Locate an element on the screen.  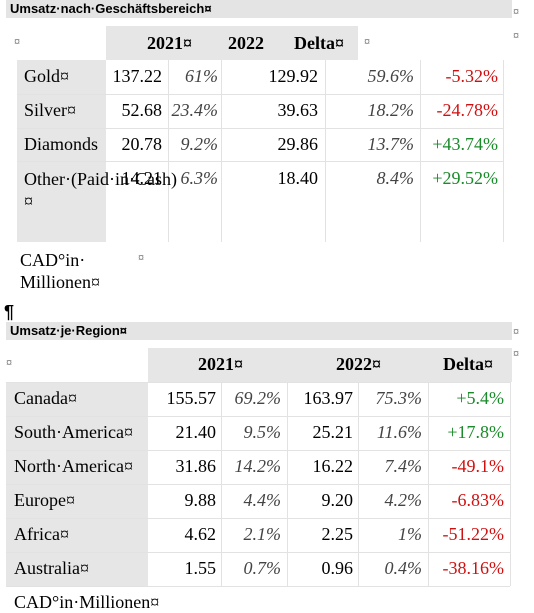
value-2021: 21.40 is located at coordinates (196, 432).